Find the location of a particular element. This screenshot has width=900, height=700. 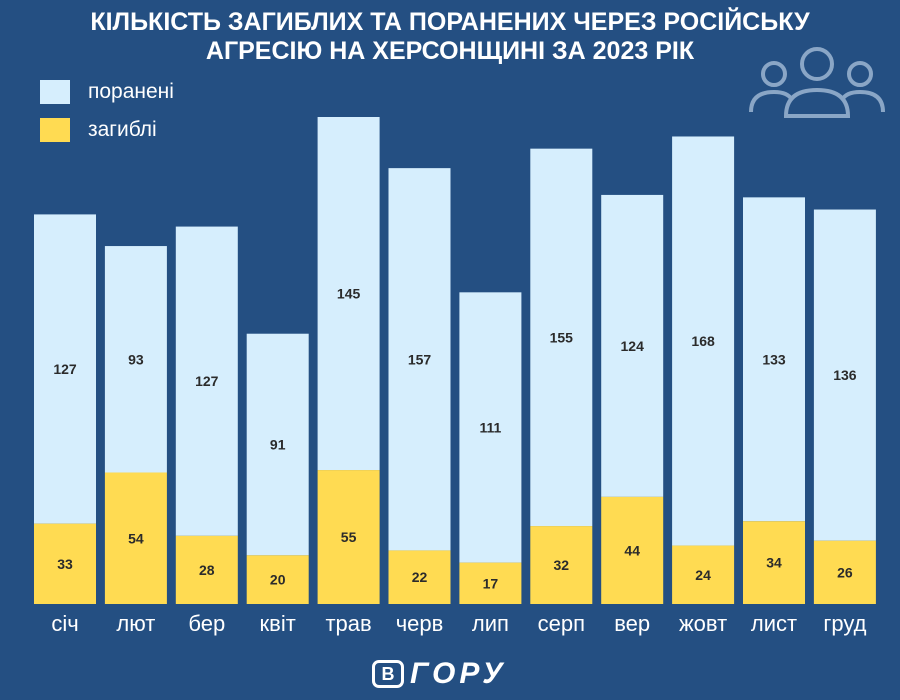

bar-killed-лист is located at coordinates (774, 562).